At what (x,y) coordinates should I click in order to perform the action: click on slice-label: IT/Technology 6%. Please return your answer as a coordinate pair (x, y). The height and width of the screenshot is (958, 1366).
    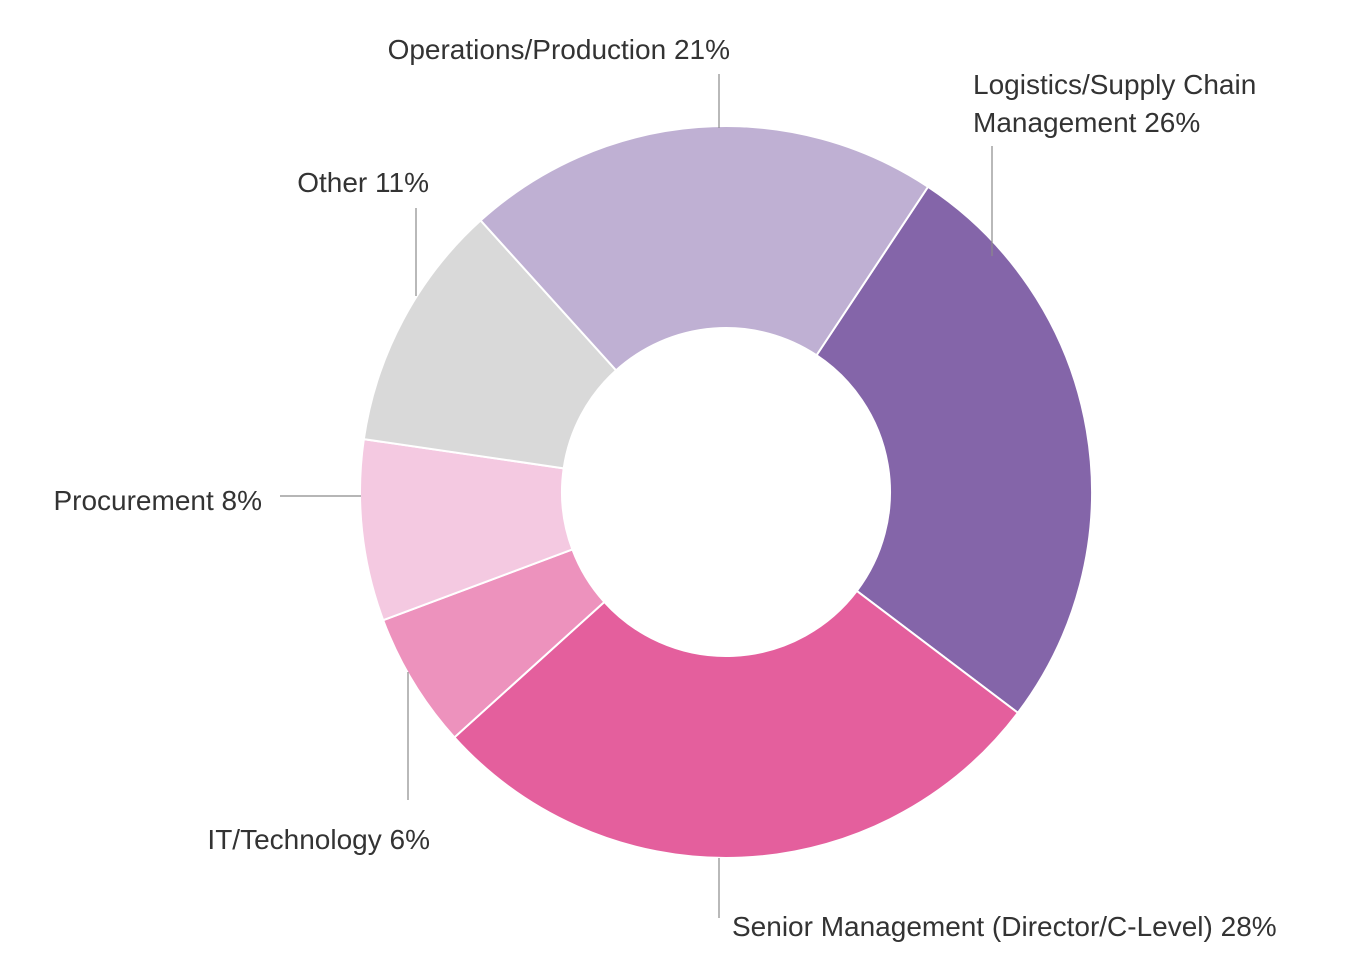
    Looking at the image, I should click on (318, 839).